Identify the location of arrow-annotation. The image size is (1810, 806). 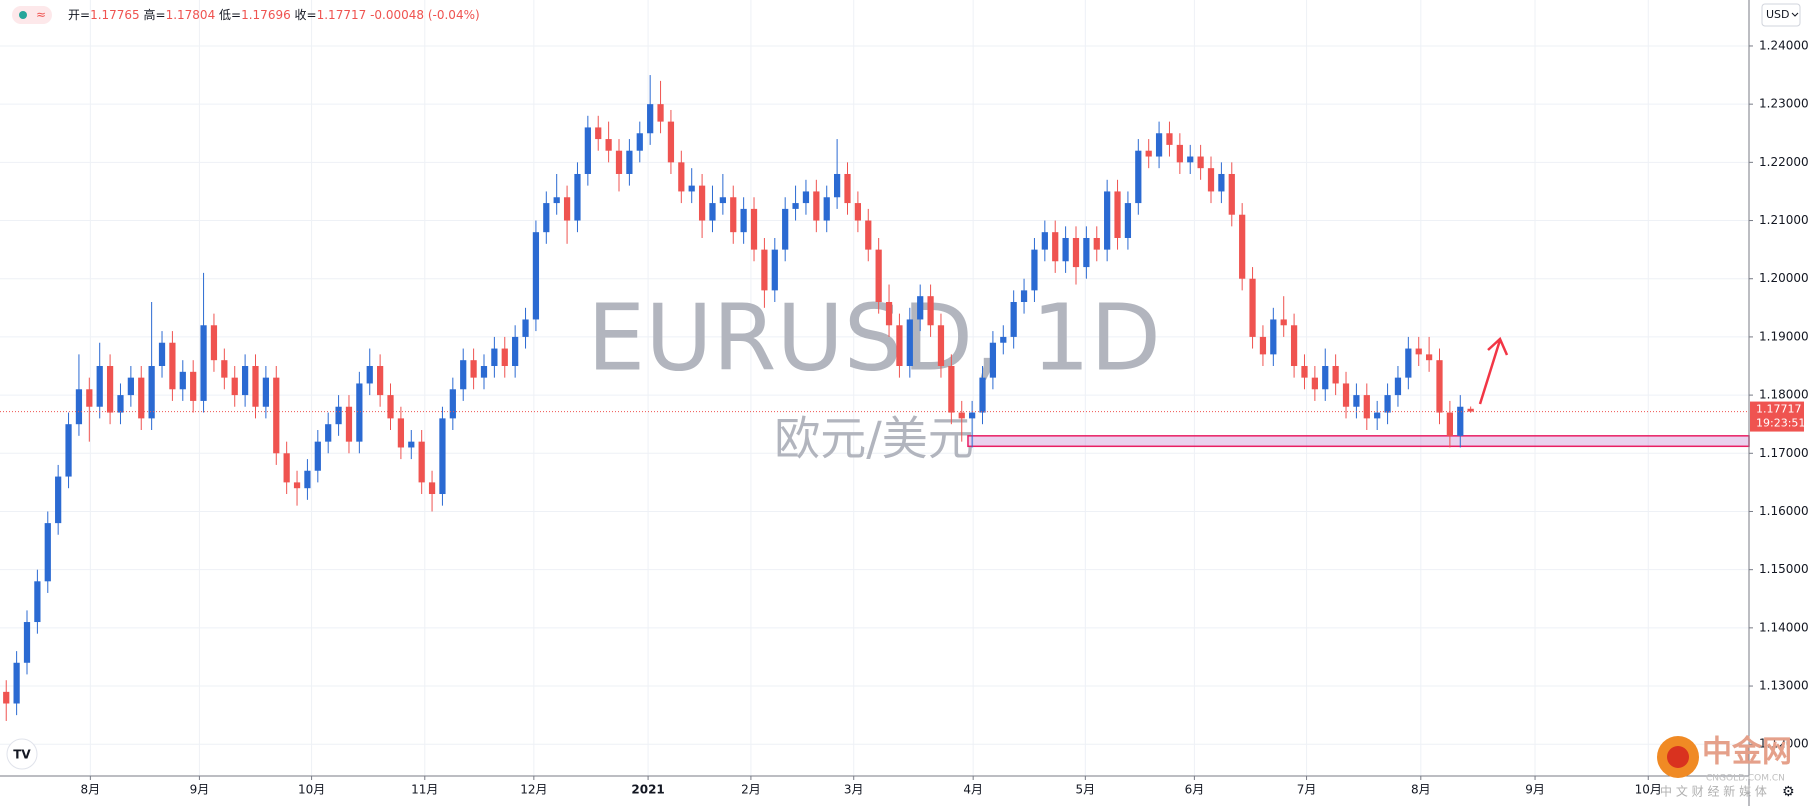
(1493, 370).